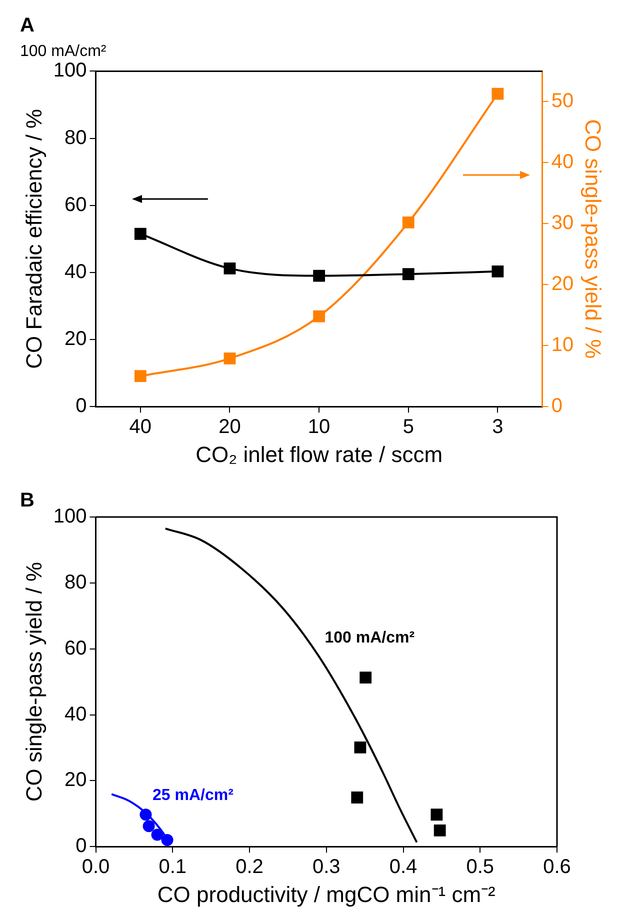  What do you see at coordinates (250, 867) in the screenshot?
I see `x-tick-label: 0.2` at bounding box center [250, 867].